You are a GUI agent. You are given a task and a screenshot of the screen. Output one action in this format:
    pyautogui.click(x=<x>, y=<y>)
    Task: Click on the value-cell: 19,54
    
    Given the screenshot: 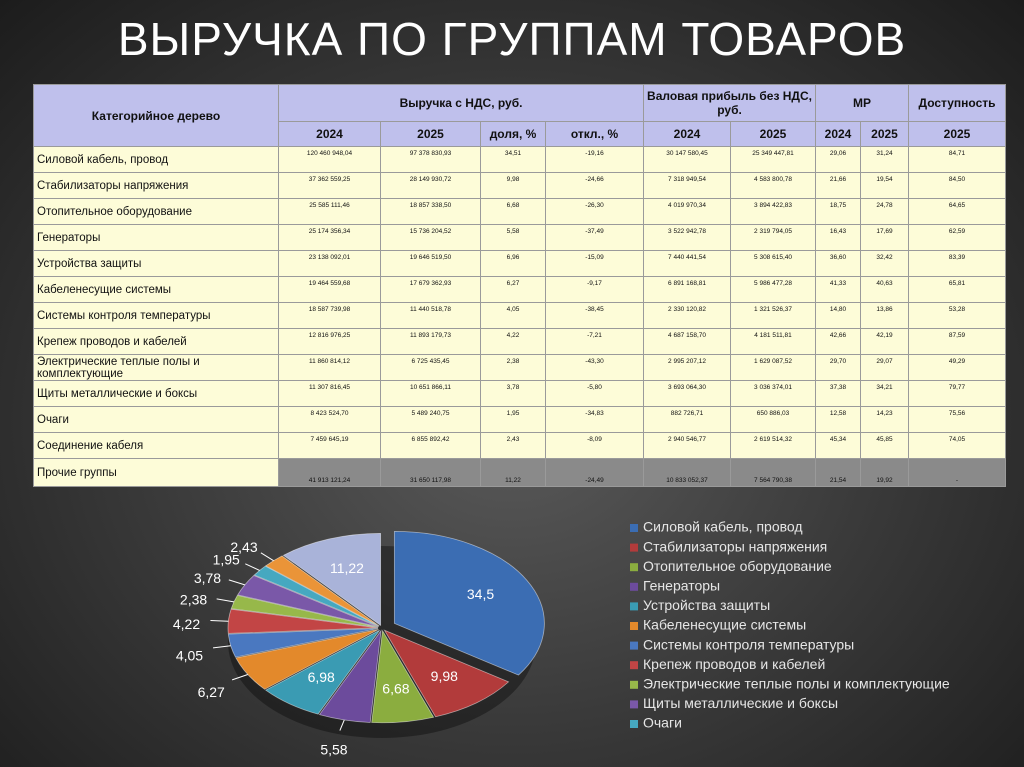 What is the action you would take?
    pyautogui.click(x=885, y=185)
    